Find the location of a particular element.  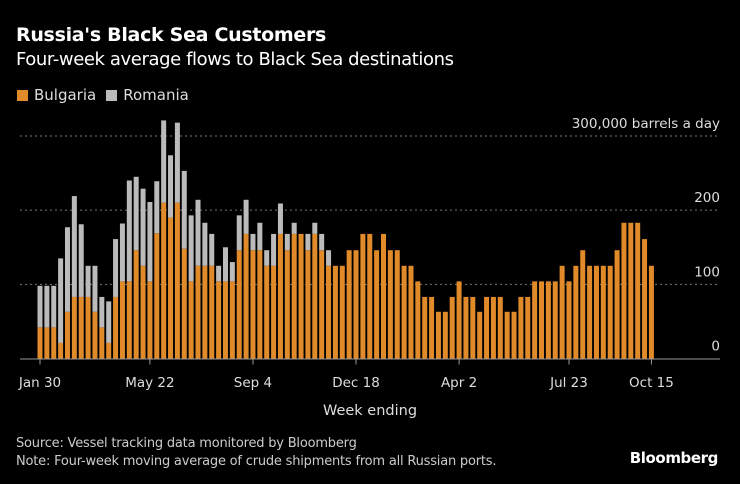

y-tick-label: 0 is located at coordinates (715, 347).